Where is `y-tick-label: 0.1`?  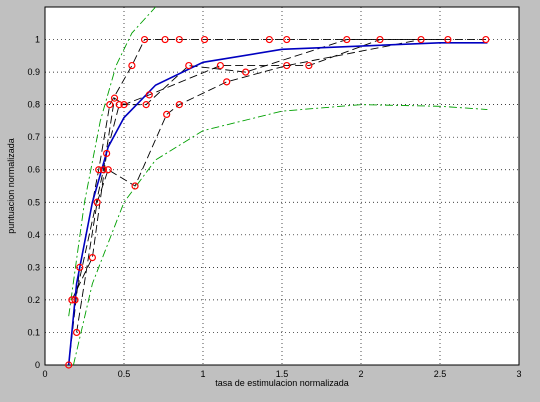 y-tick-label: 0.1 is located at coordinates (33, 332).